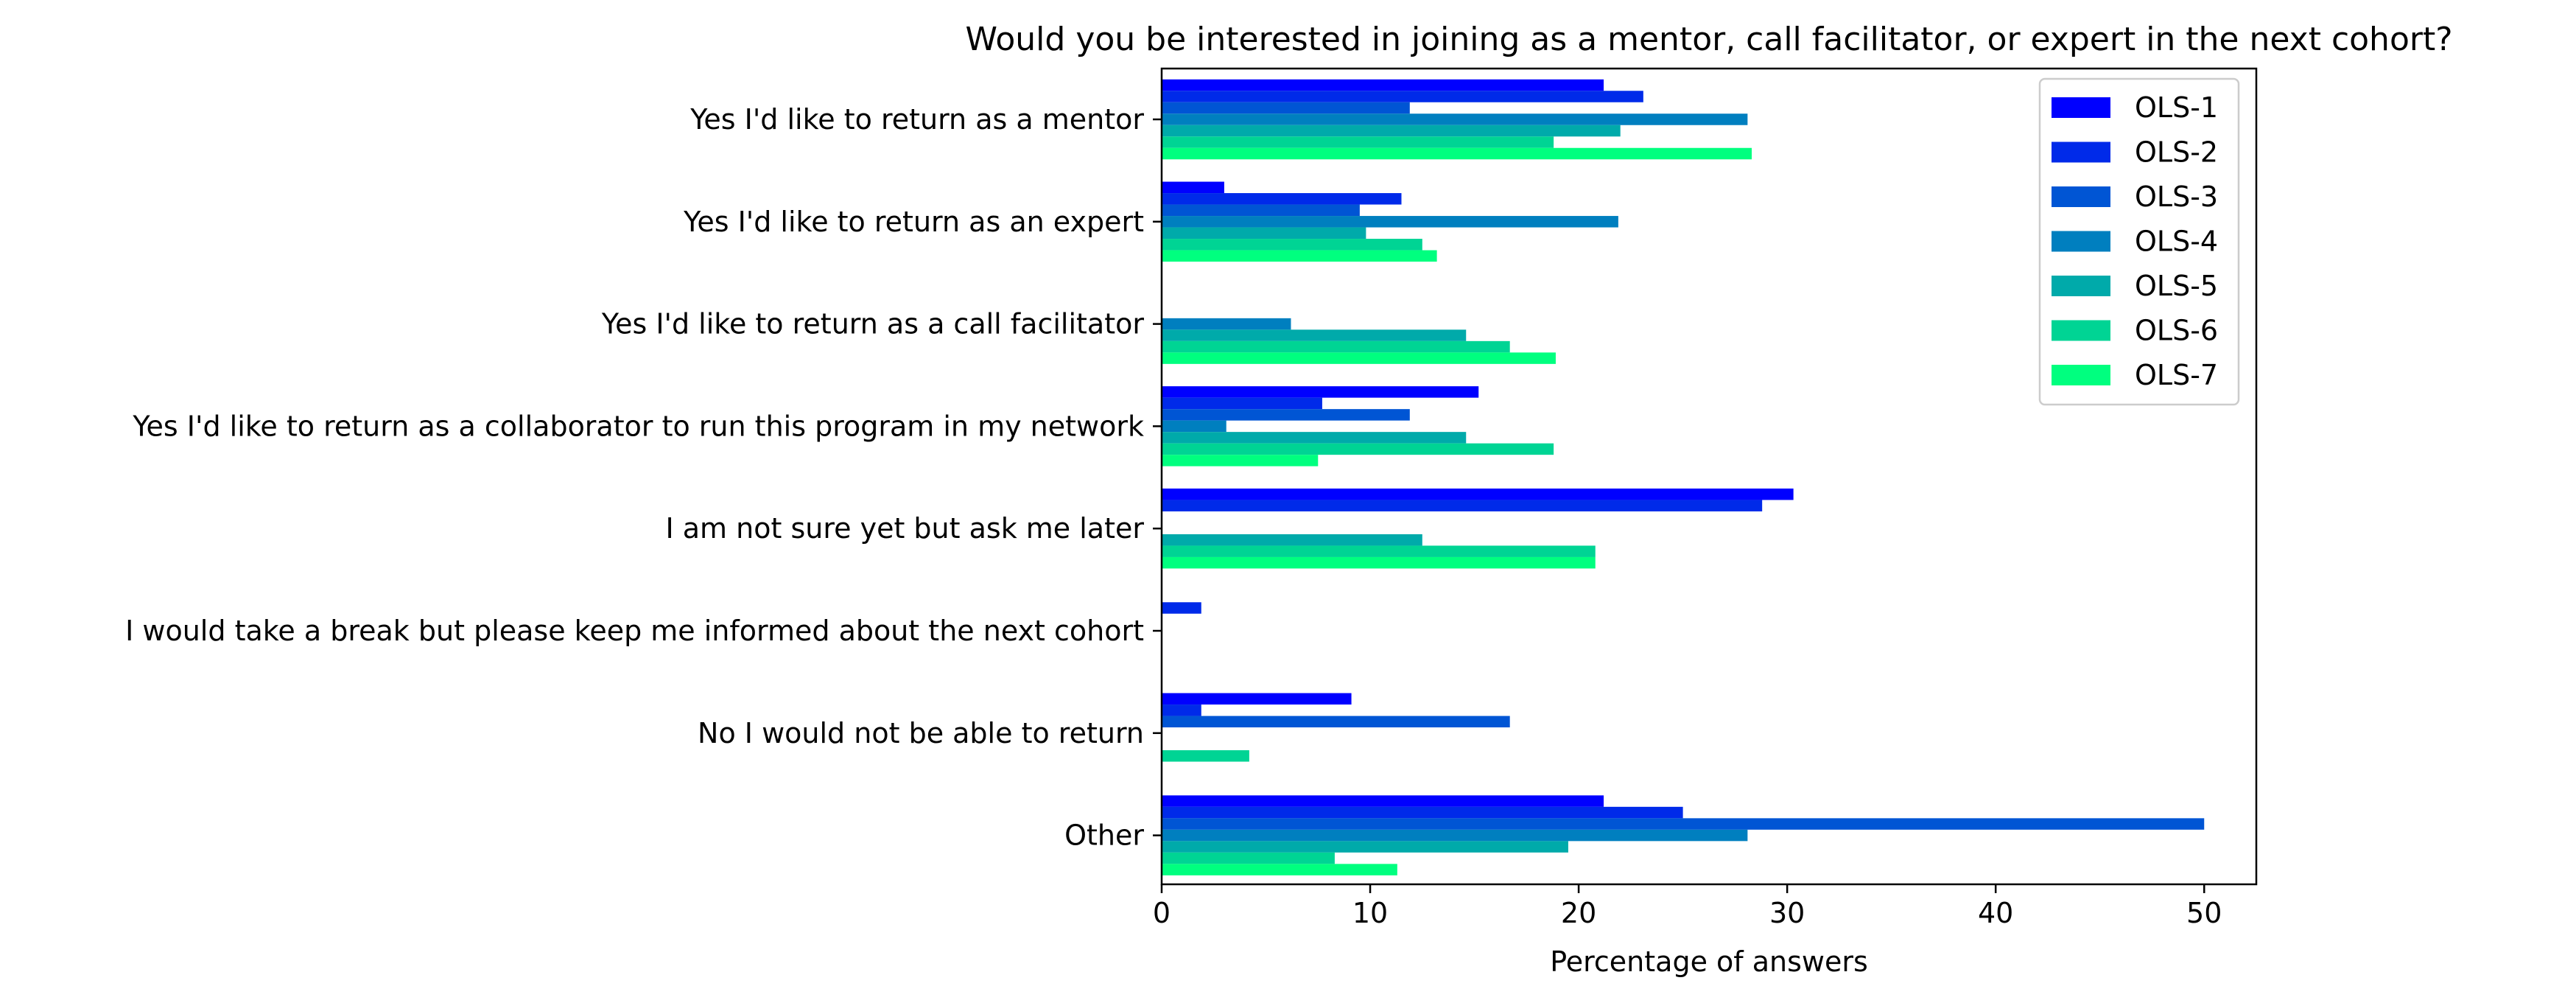  I want to click on legend: OLS-1 OLS-2 OLS-3 OLS-4 OLS-5 OLS-6 OLS-7, so click(2139, 242).